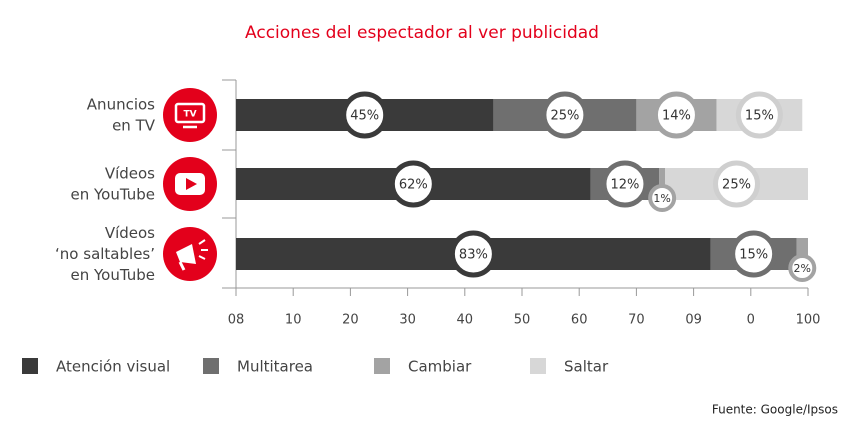  What do you see at coordinates (808, 320) in the screenshot?
I see `x-tick-label: 100` at bounding box center [808, 320].